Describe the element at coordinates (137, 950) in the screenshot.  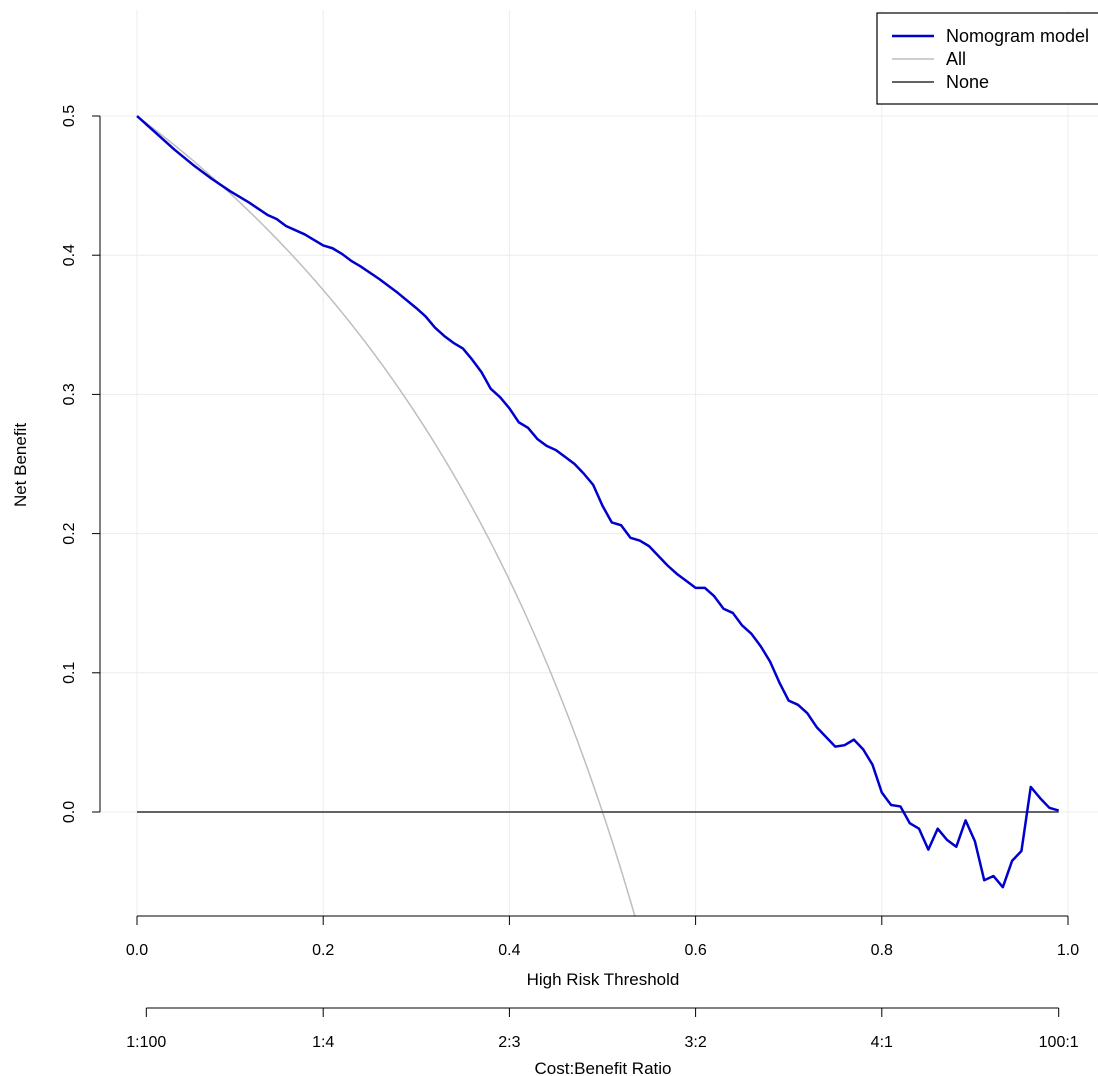
I see `x-tick-label: 0.0` at that location.